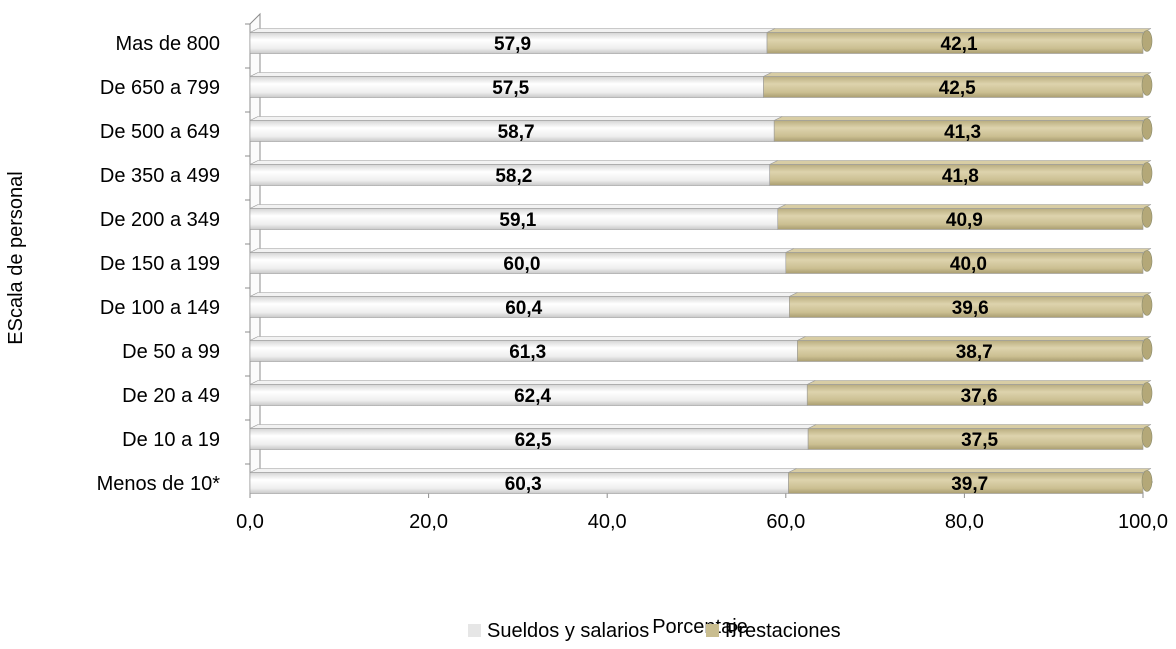 The width and height of the screenshot is (1176, 649). Describe the element at coordinates (970, 308) in the screenshot. I see `data-label-prestaciones: 39,6` at that location.